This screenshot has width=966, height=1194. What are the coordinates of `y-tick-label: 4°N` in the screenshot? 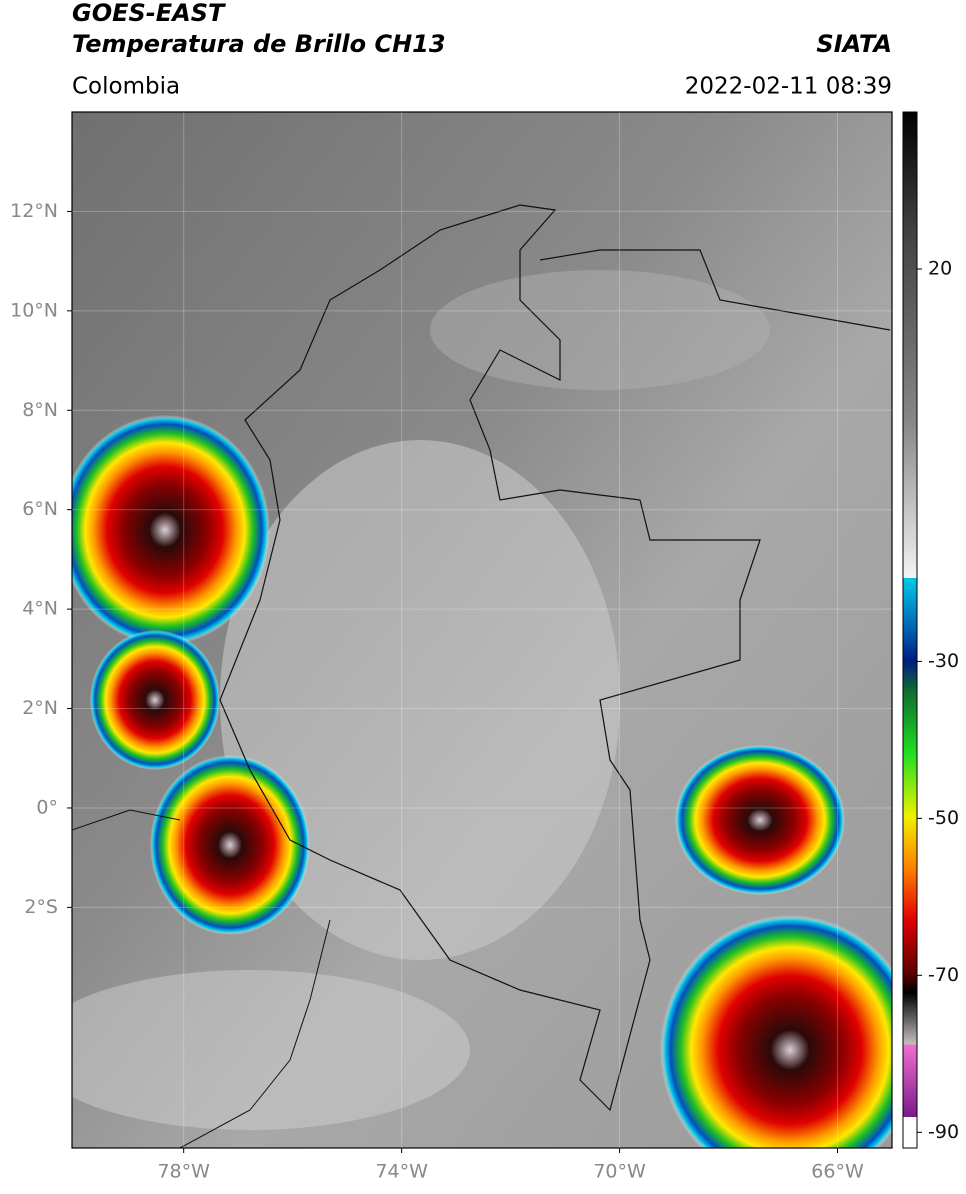 It's located at (40, 609).